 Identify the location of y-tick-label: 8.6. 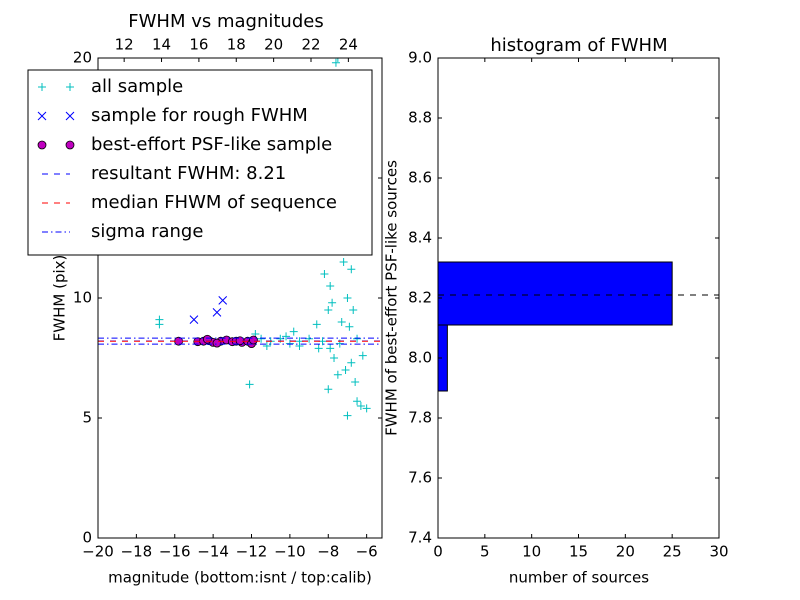
(420, 178).